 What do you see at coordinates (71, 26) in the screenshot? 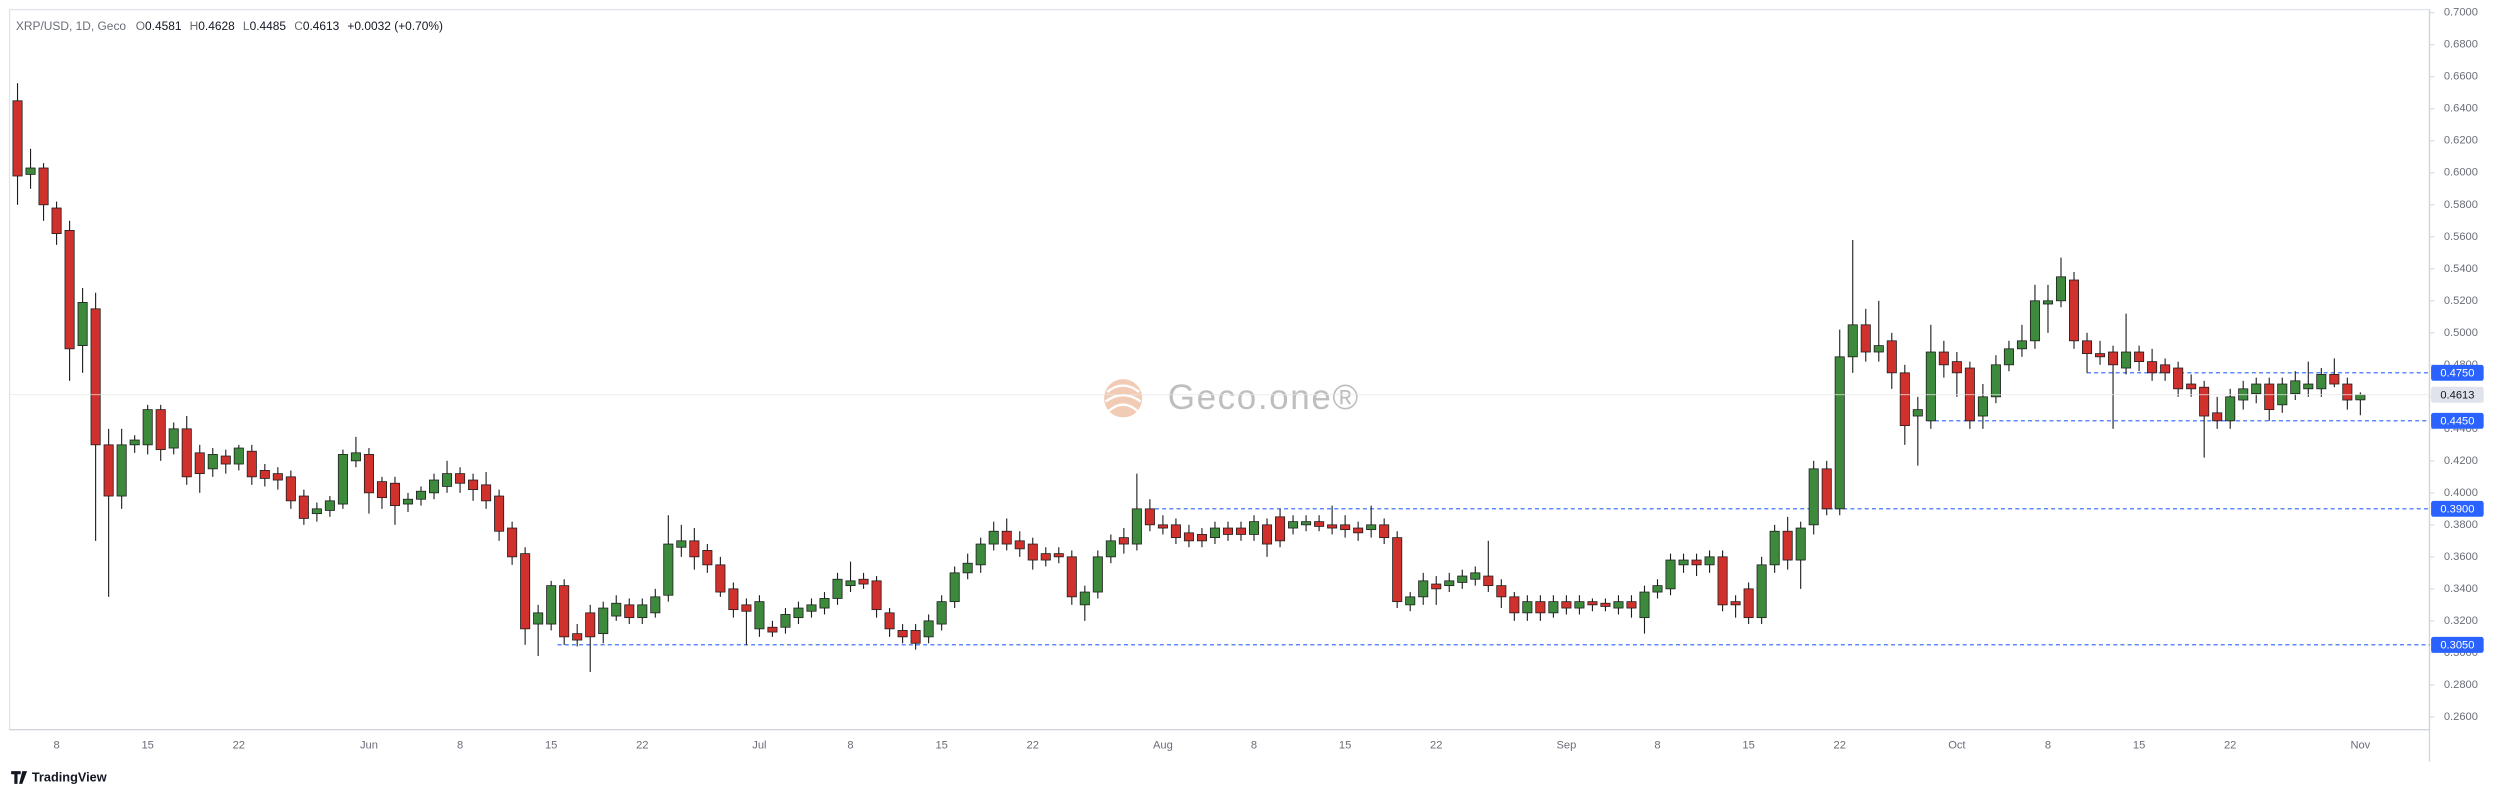
I see `symbol: XRP/USD, 1D, Geco` at bounding box center [71, 26].